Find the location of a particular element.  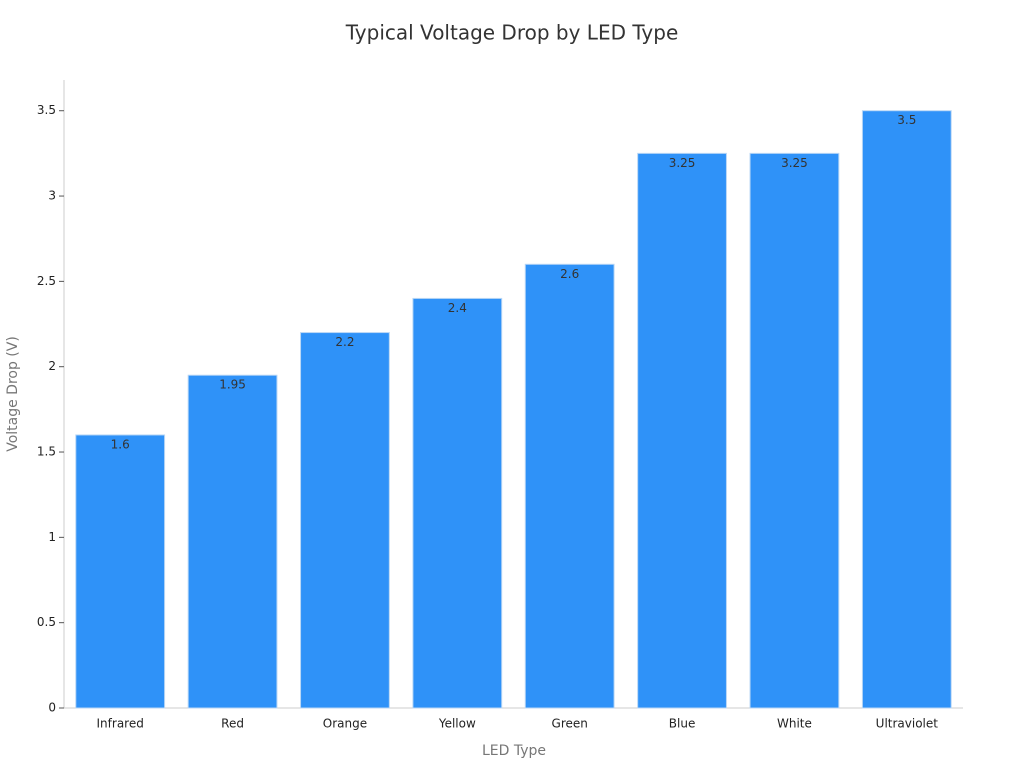

data-label: 2.6 is located at coordinates (569, 274).